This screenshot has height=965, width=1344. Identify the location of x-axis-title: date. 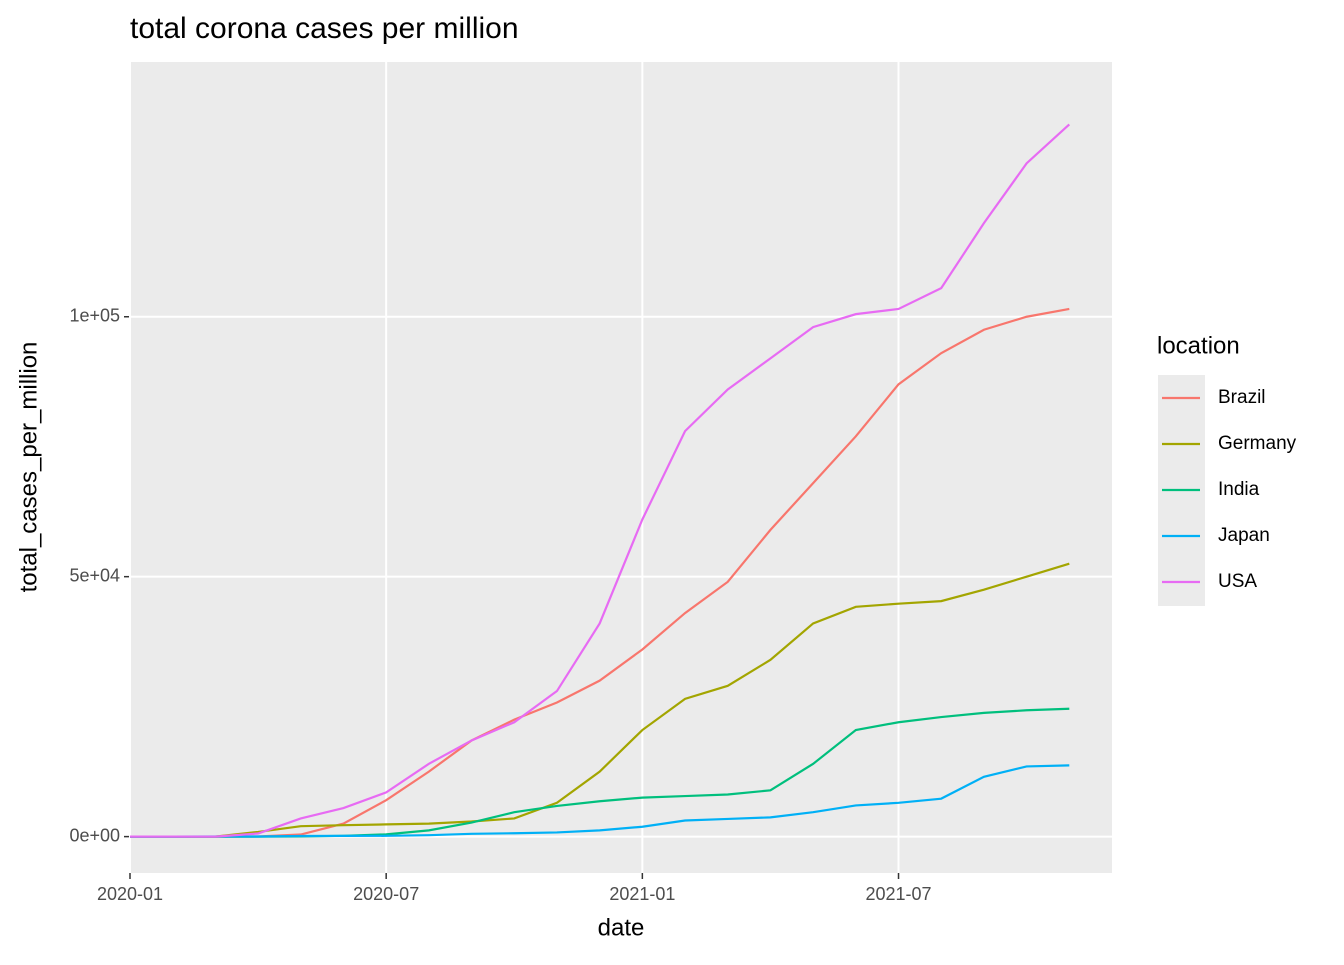
(621, 927).